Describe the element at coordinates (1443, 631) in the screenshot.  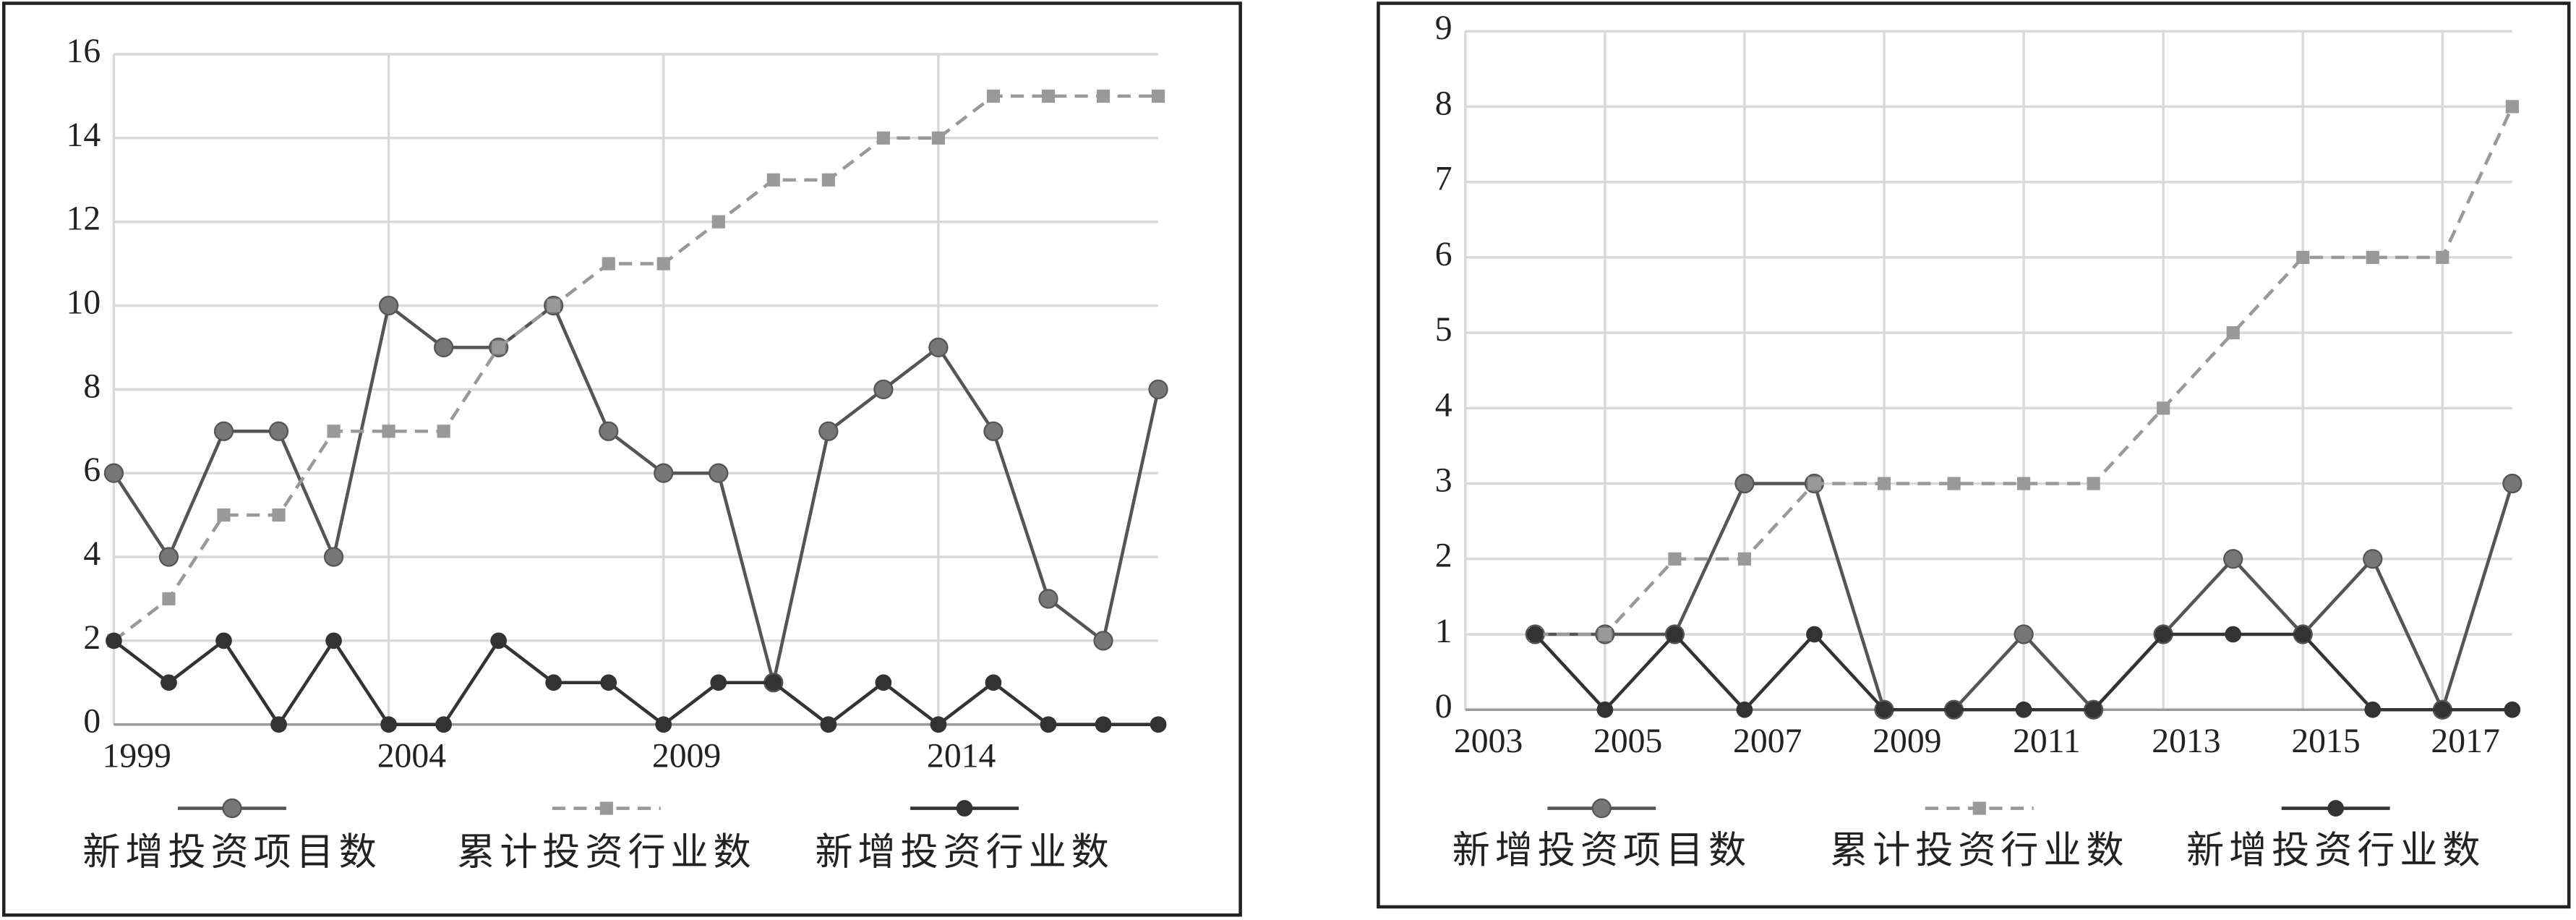
I see `y-tick-label: 1` at that location.